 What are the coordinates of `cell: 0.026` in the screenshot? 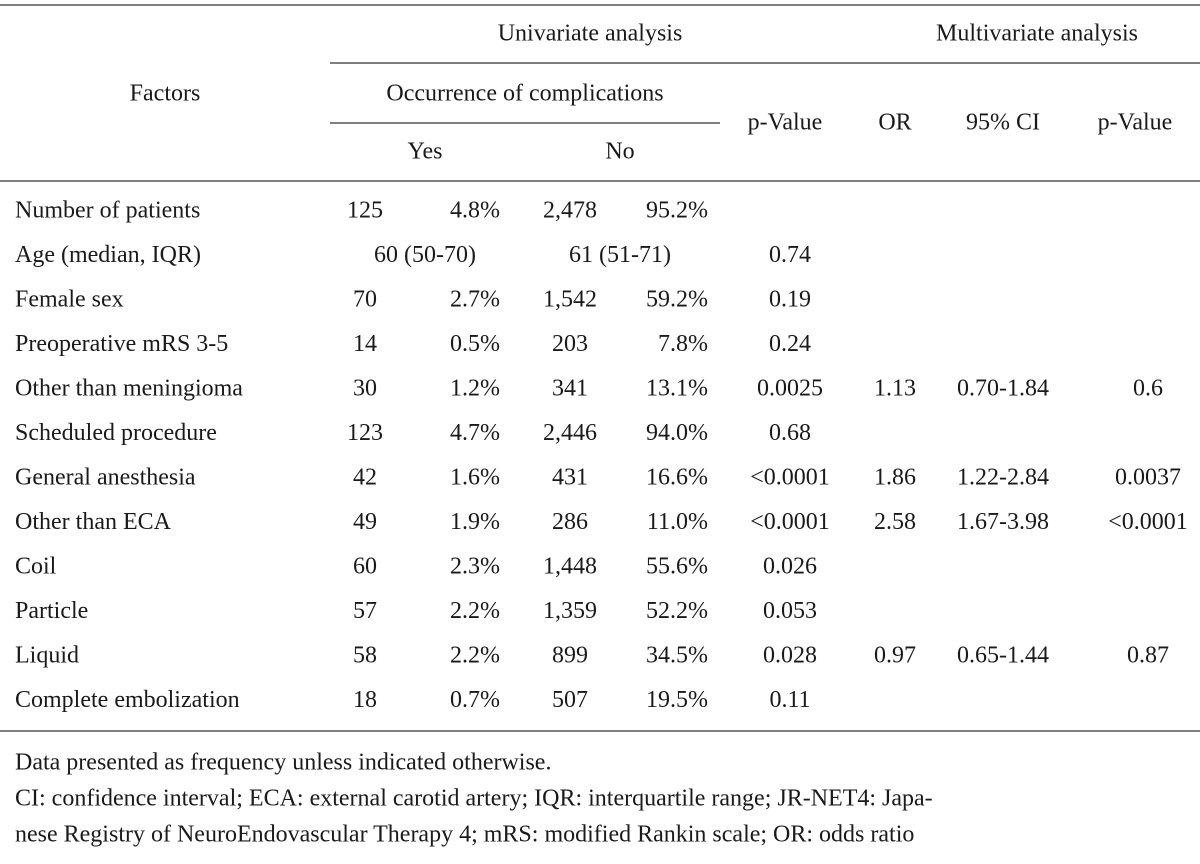 It's located at (790, 567).